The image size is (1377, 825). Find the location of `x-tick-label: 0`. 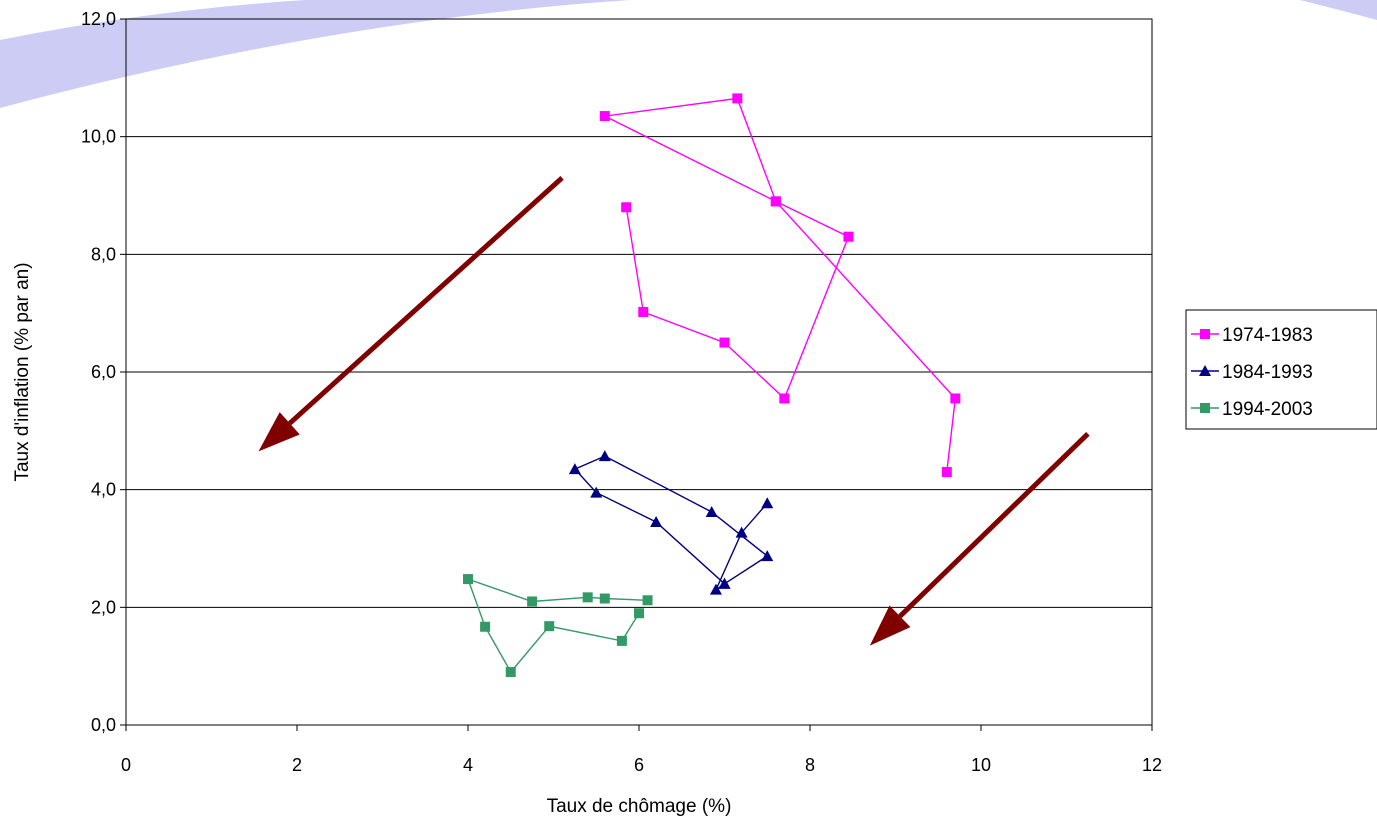

x-tick-label: 0 is located at coordinates (126, 765).